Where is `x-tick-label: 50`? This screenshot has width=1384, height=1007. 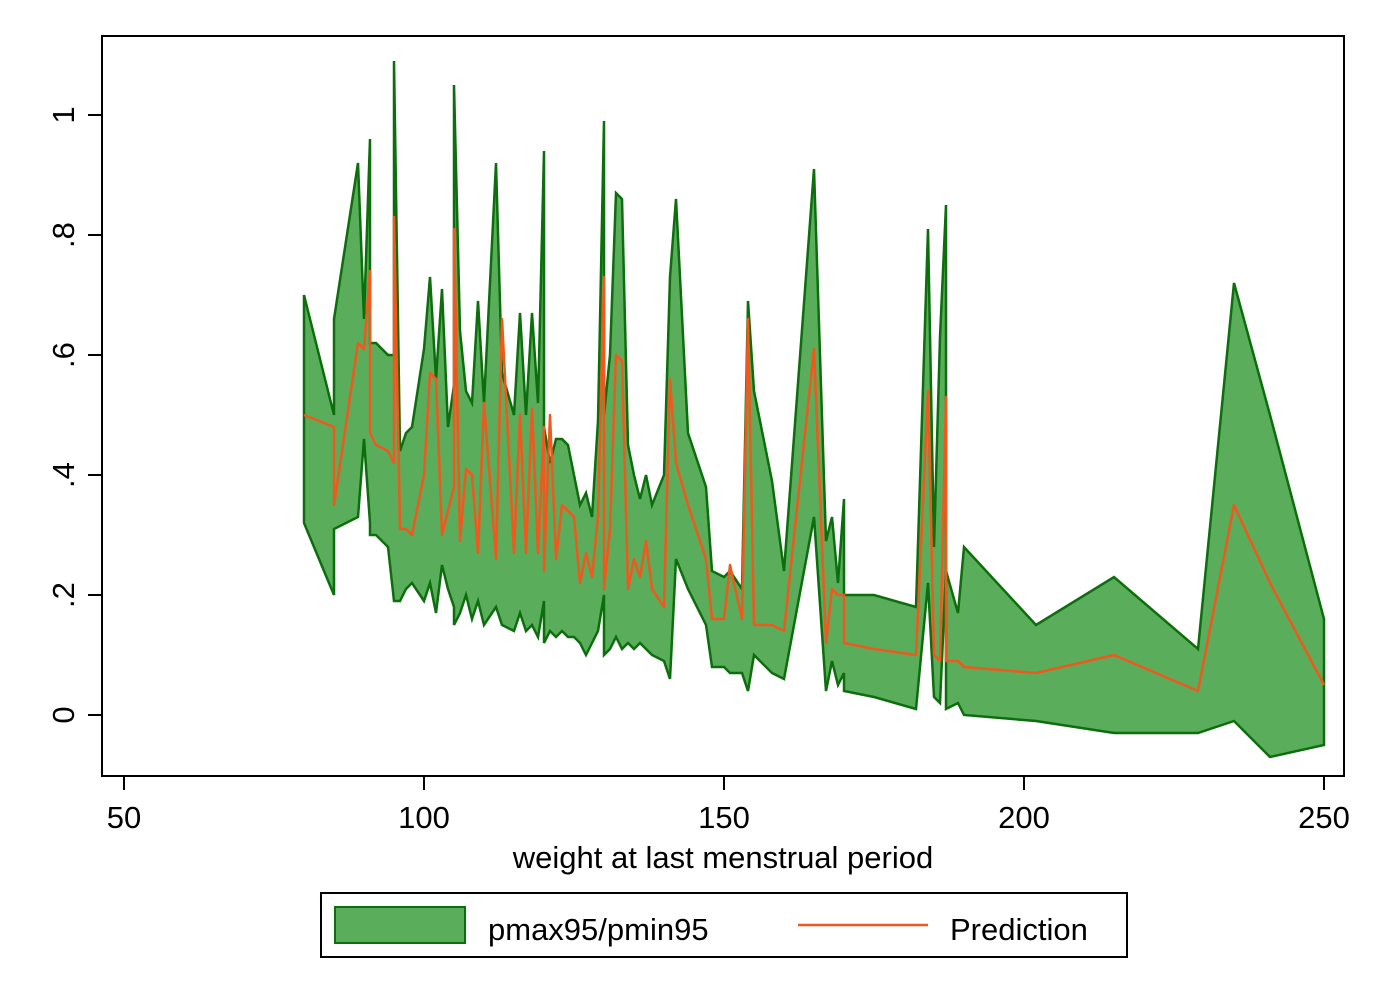
x-tick-label: 50 is located at coordinates (124, 817).